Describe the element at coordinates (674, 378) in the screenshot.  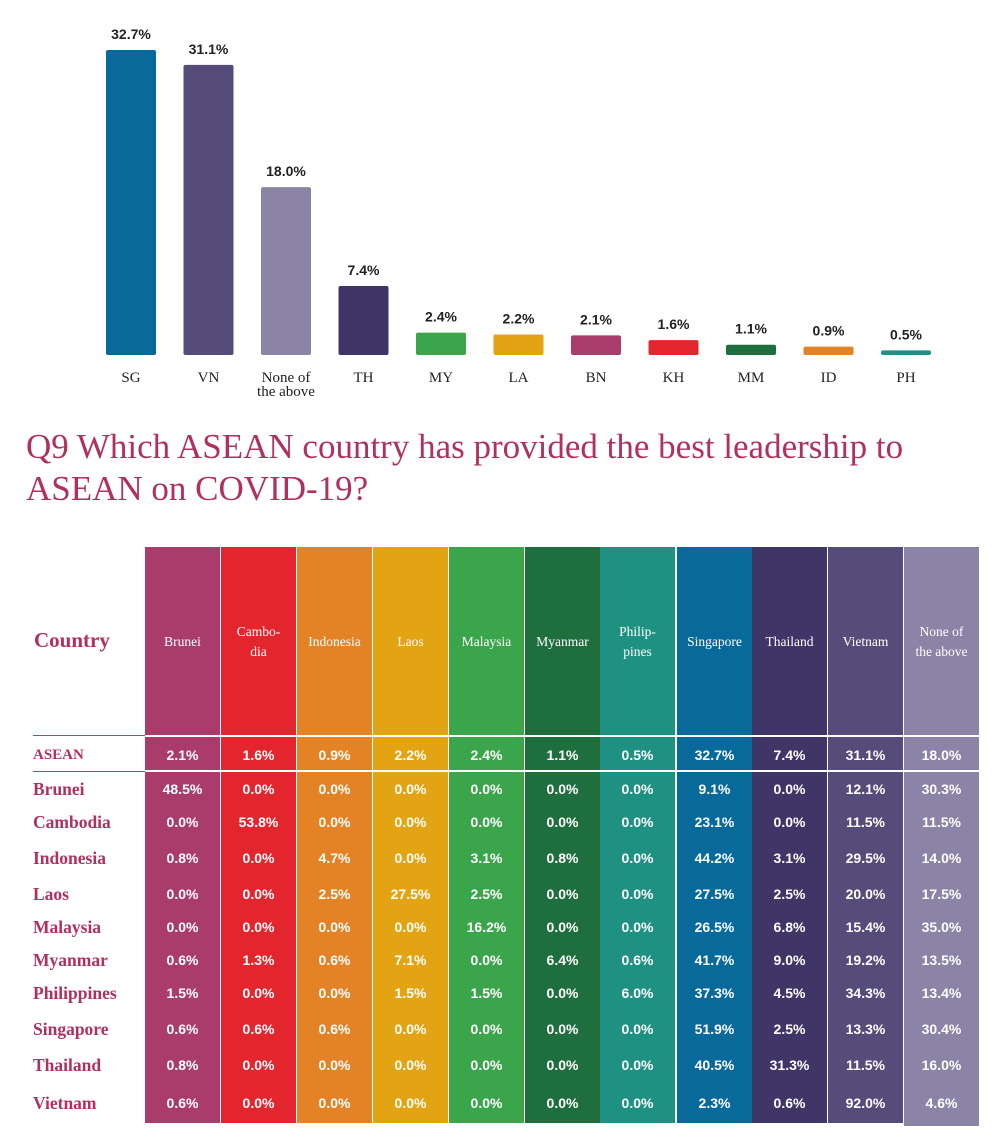
I see `category-label: KH` at that location.